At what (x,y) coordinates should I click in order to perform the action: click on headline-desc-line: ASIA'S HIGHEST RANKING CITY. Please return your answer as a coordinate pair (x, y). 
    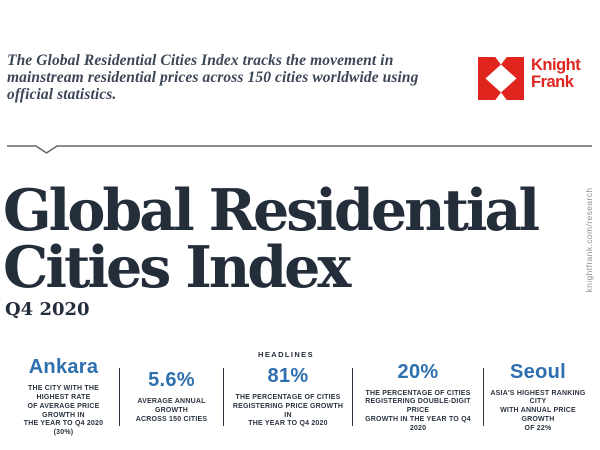
    Looking at the image, I should click on (538, 397).